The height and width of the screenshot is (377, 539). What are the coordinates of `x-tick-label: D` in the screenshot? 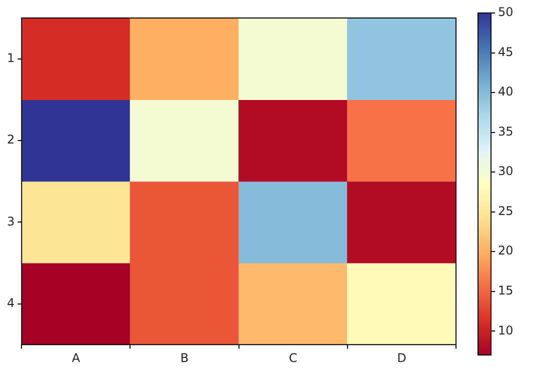 It's located at (401, 357).